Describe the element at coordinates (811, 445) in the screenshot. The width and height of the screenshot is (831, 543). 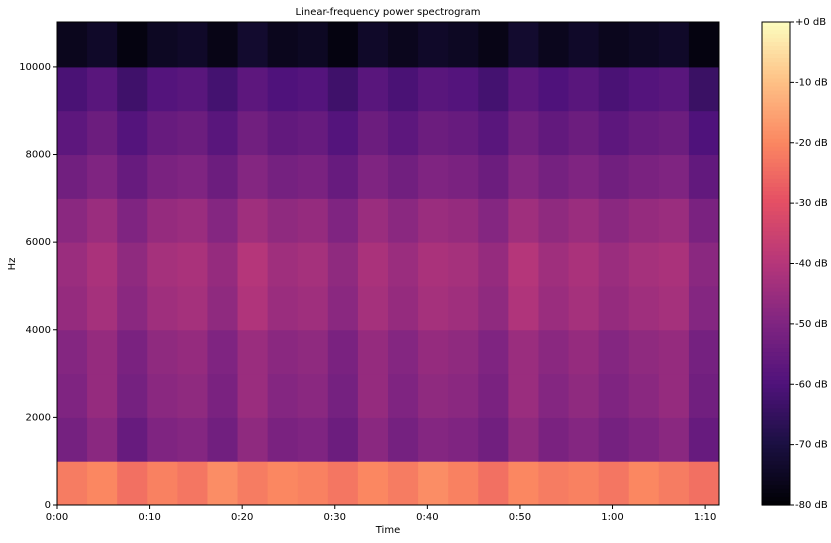
I see `colorbar-tick-label: -70 dB` at that location.